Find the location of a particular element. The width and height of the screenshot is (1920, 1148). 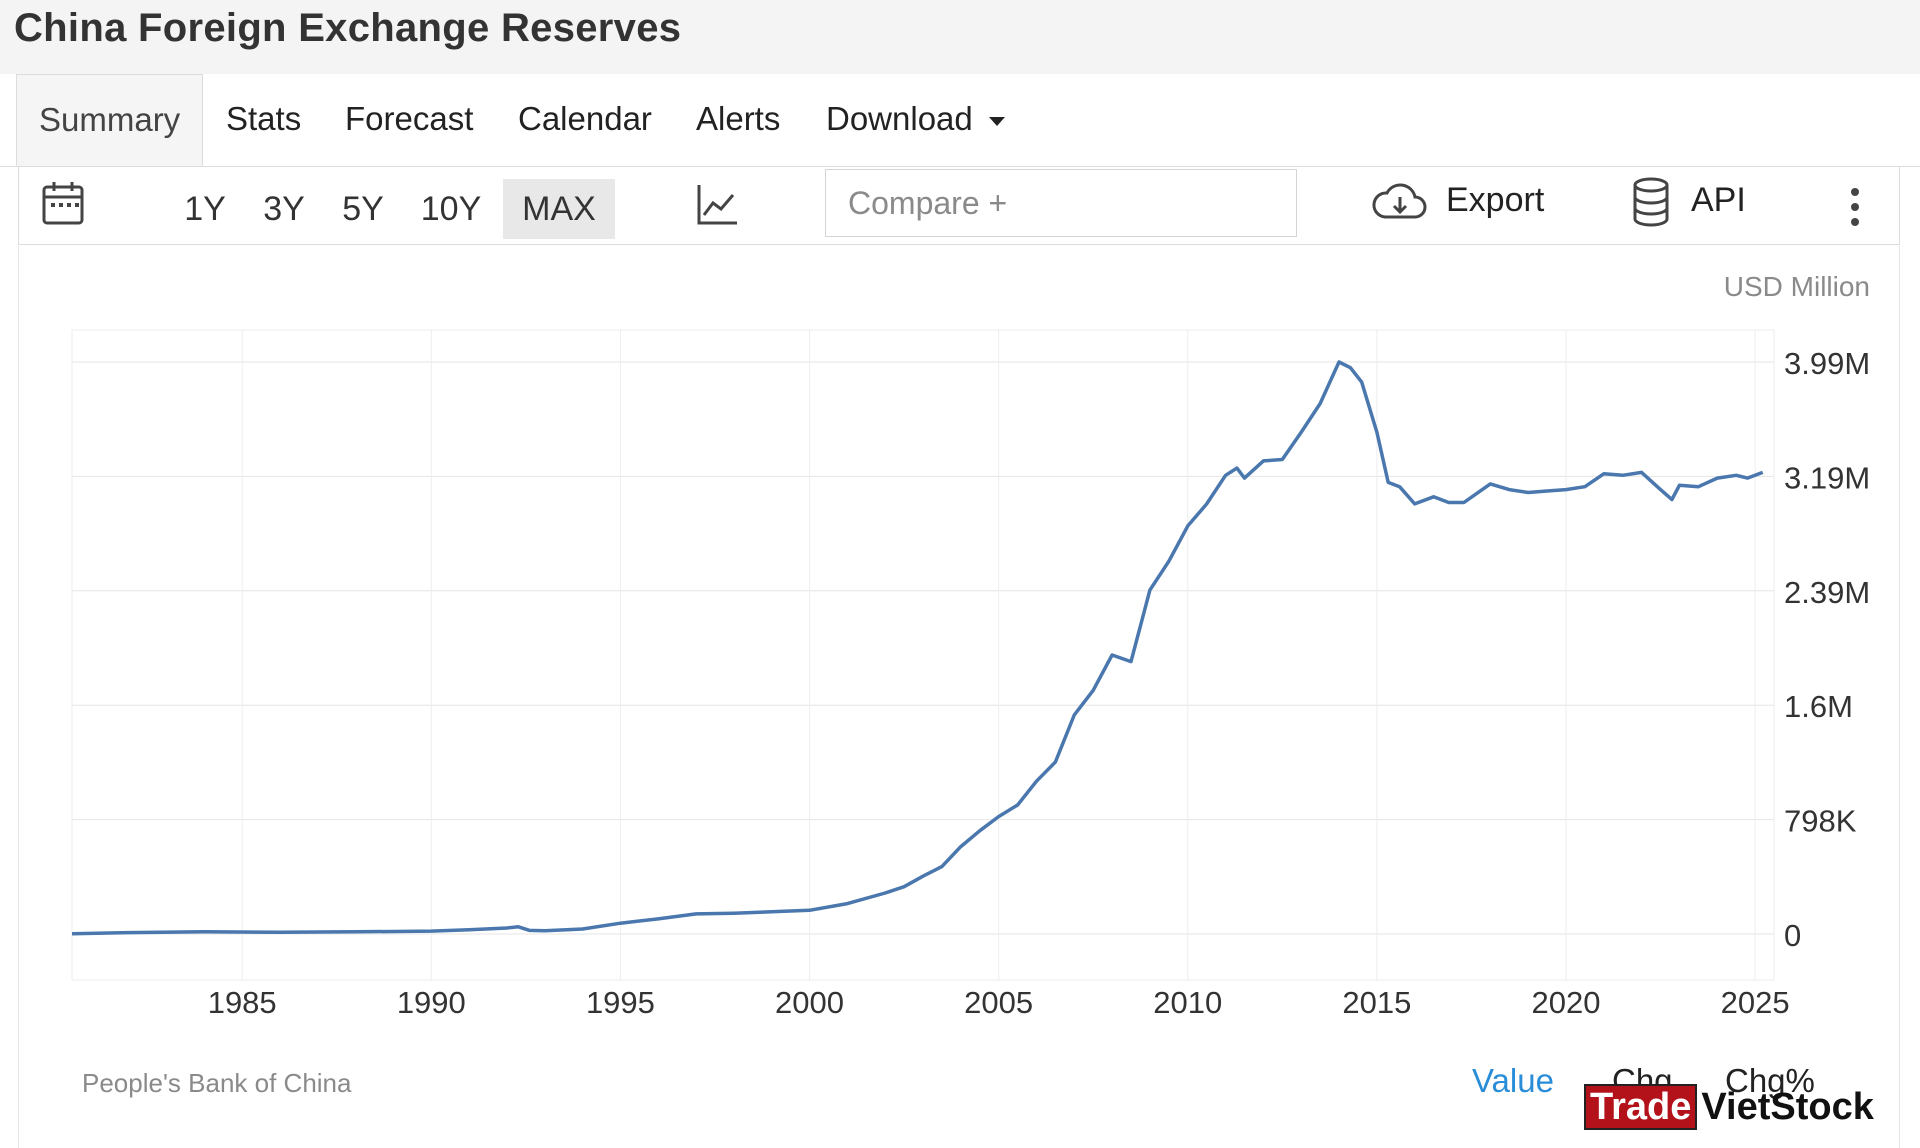

logo-trade-text: Trade is located at coordinates (1641, 1107).